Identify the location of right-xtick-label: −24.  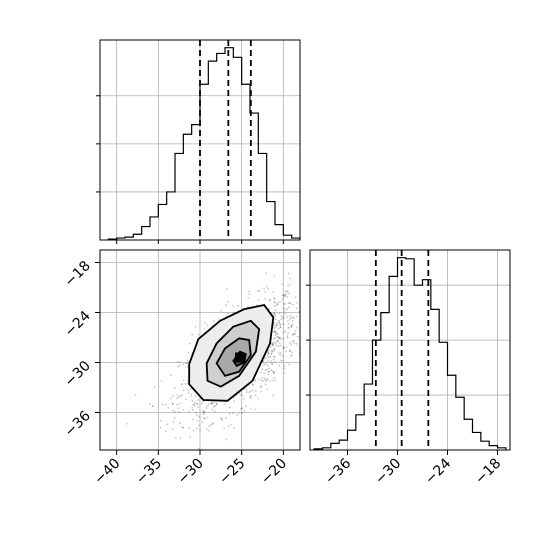
(438, 471).